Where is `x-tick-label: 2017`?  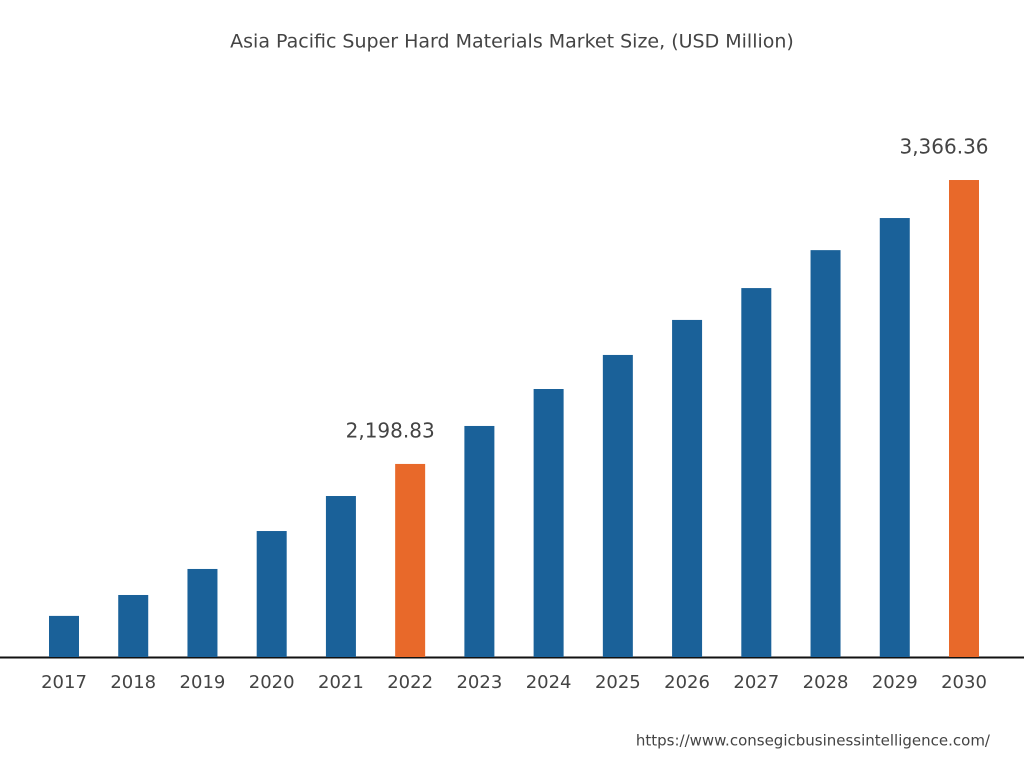 x-tick-label: 2017 is located at coordinates (64, 682).